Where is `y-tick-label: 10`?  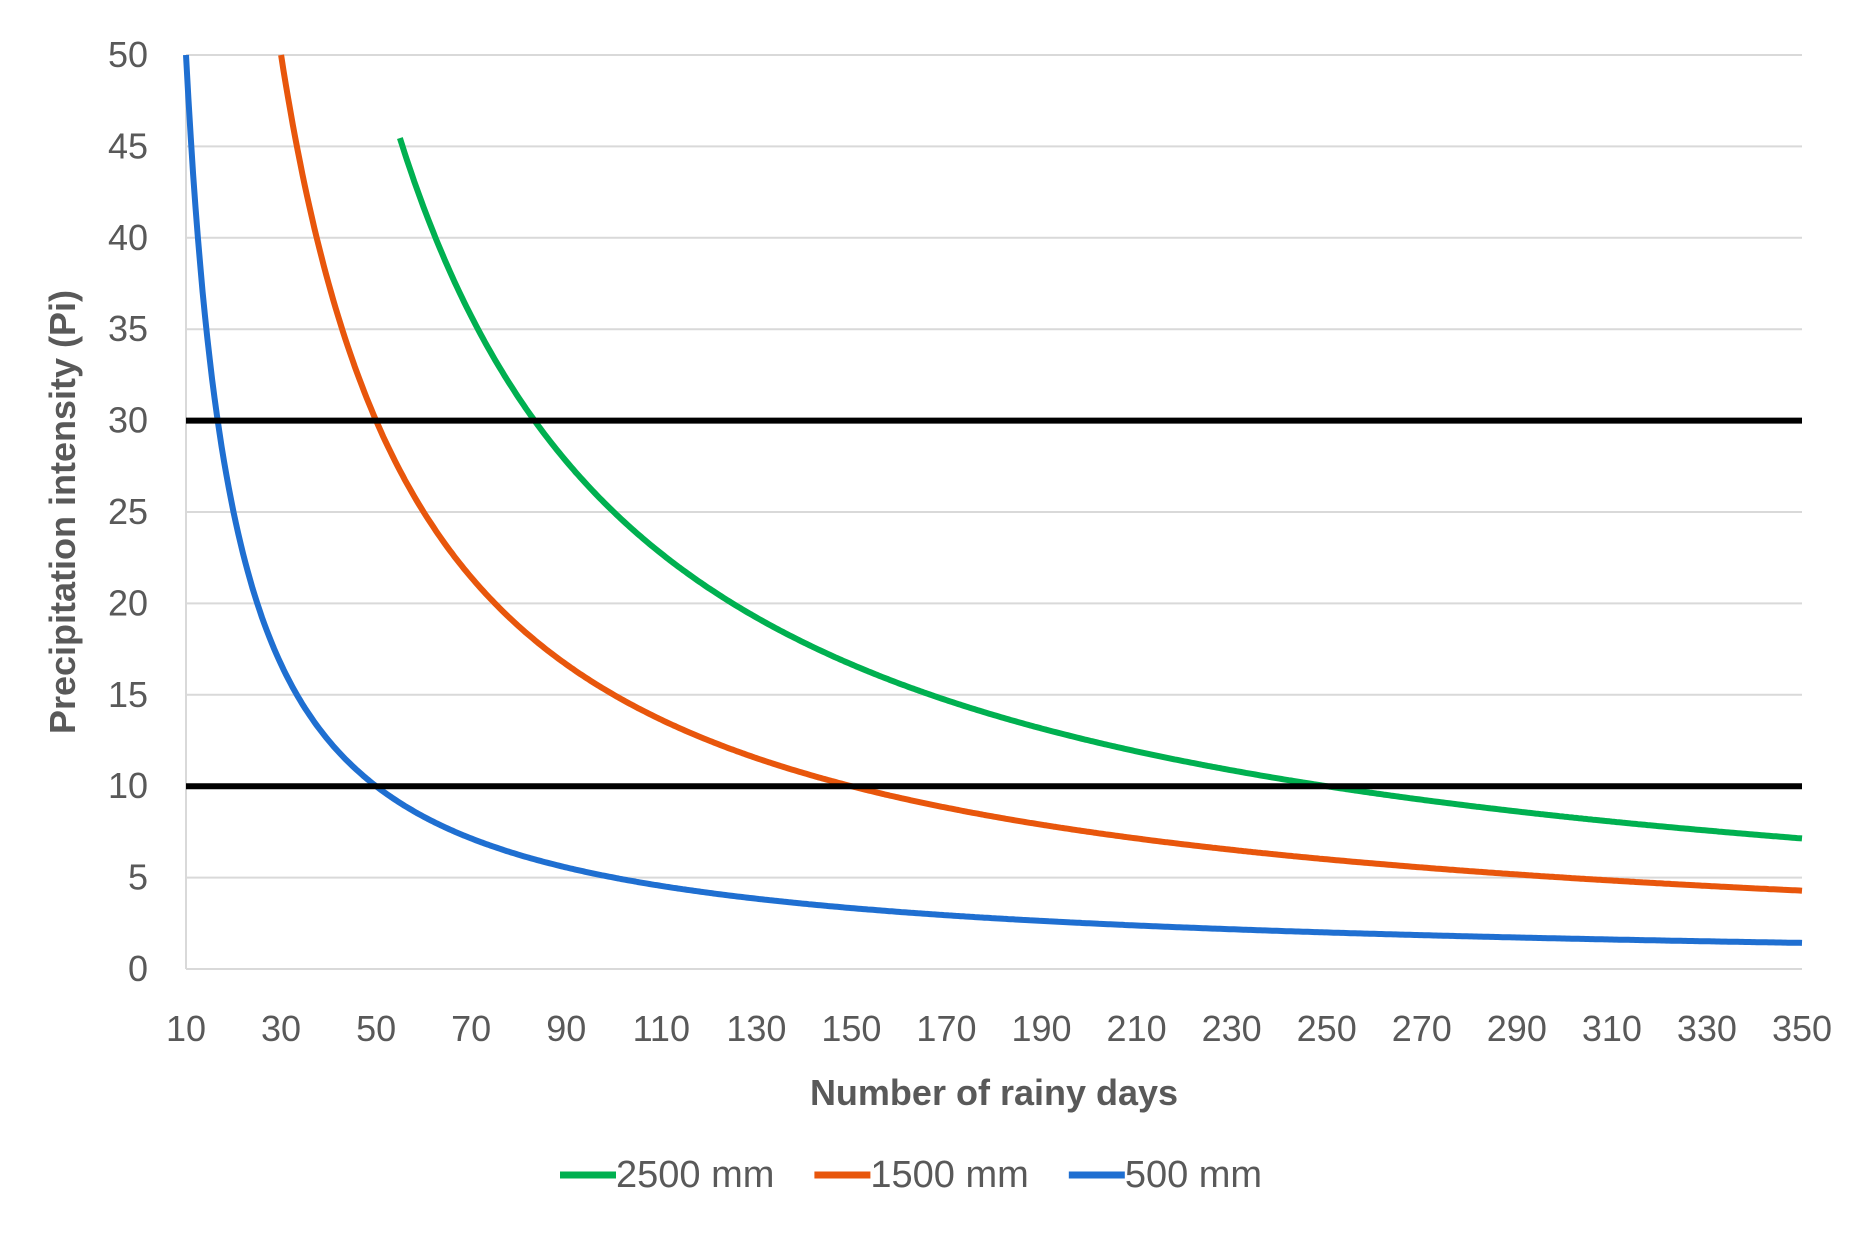
y-tick-label: 10 is located at coordinates (128, 785).